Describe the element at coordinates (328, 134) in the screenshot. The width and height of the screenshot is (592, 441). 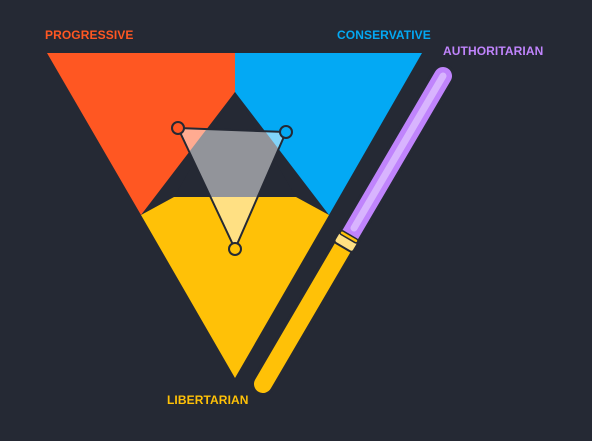
I see `conservative-region` at that location.